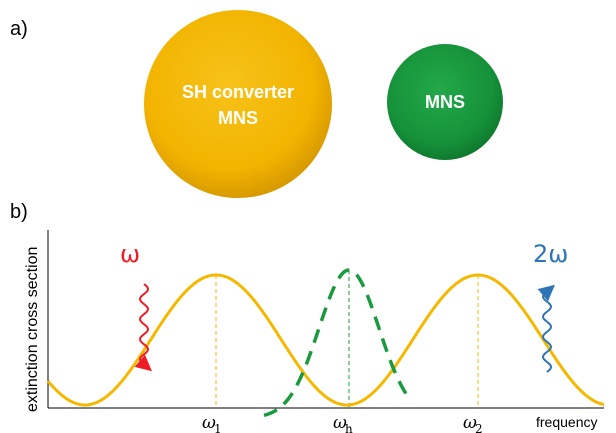 This screenshot has width=616, height=433. I want to click on tick-w1-subscript: 1, so click(218, 427).